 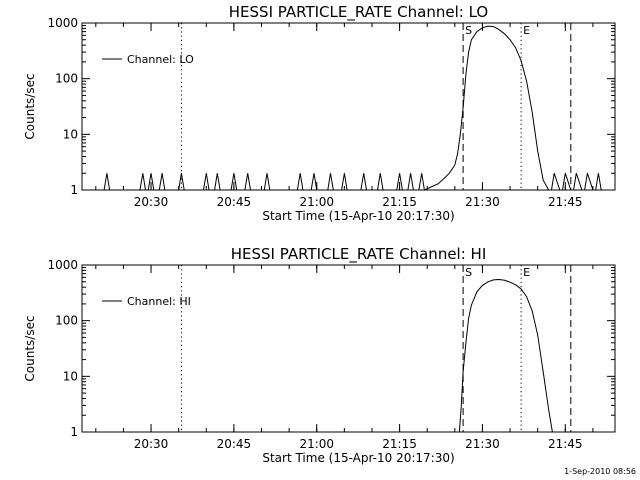 What do you see at coordinates (358, 12) in the screenshot?
I see `chart-title: HESSI PARTICLE_RATE Channel: LO` at bounding box center [358, 12].